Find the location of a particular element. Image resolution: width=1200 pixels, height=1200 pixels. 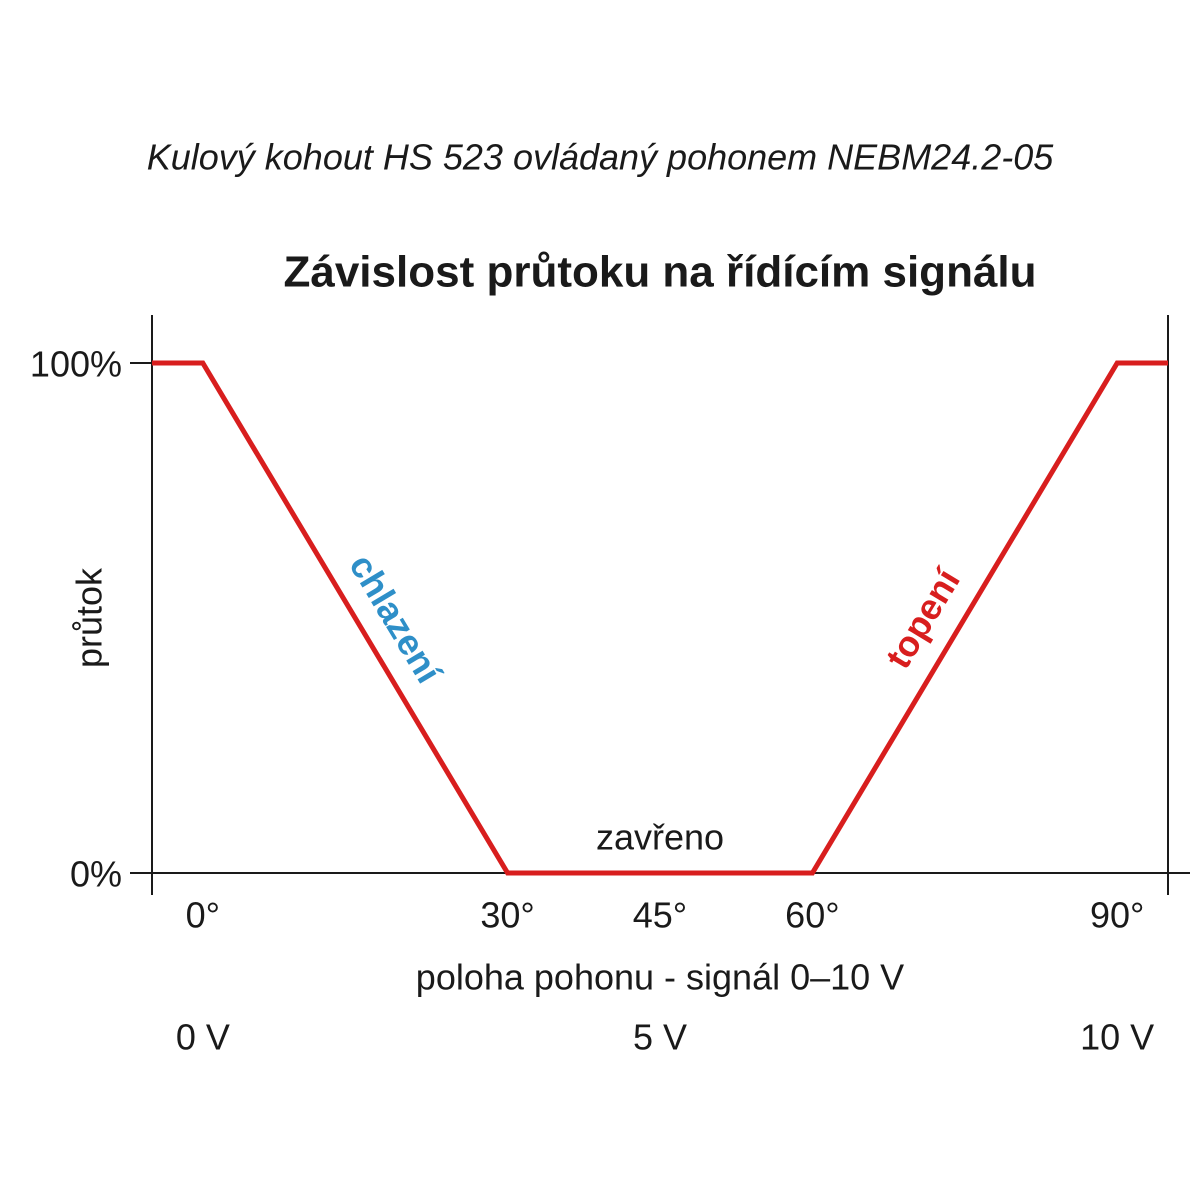

x2-tick-label: 10 V is located at coordinates (1117, 1037).